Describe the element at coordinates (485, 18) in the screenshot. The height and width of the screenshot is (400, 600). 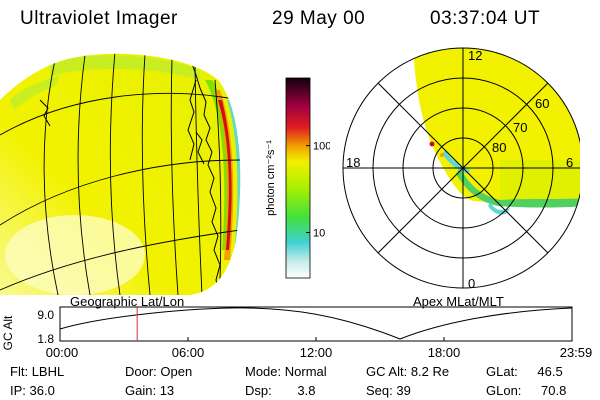
I see `time-label: 03:37:04 UT` at that location.